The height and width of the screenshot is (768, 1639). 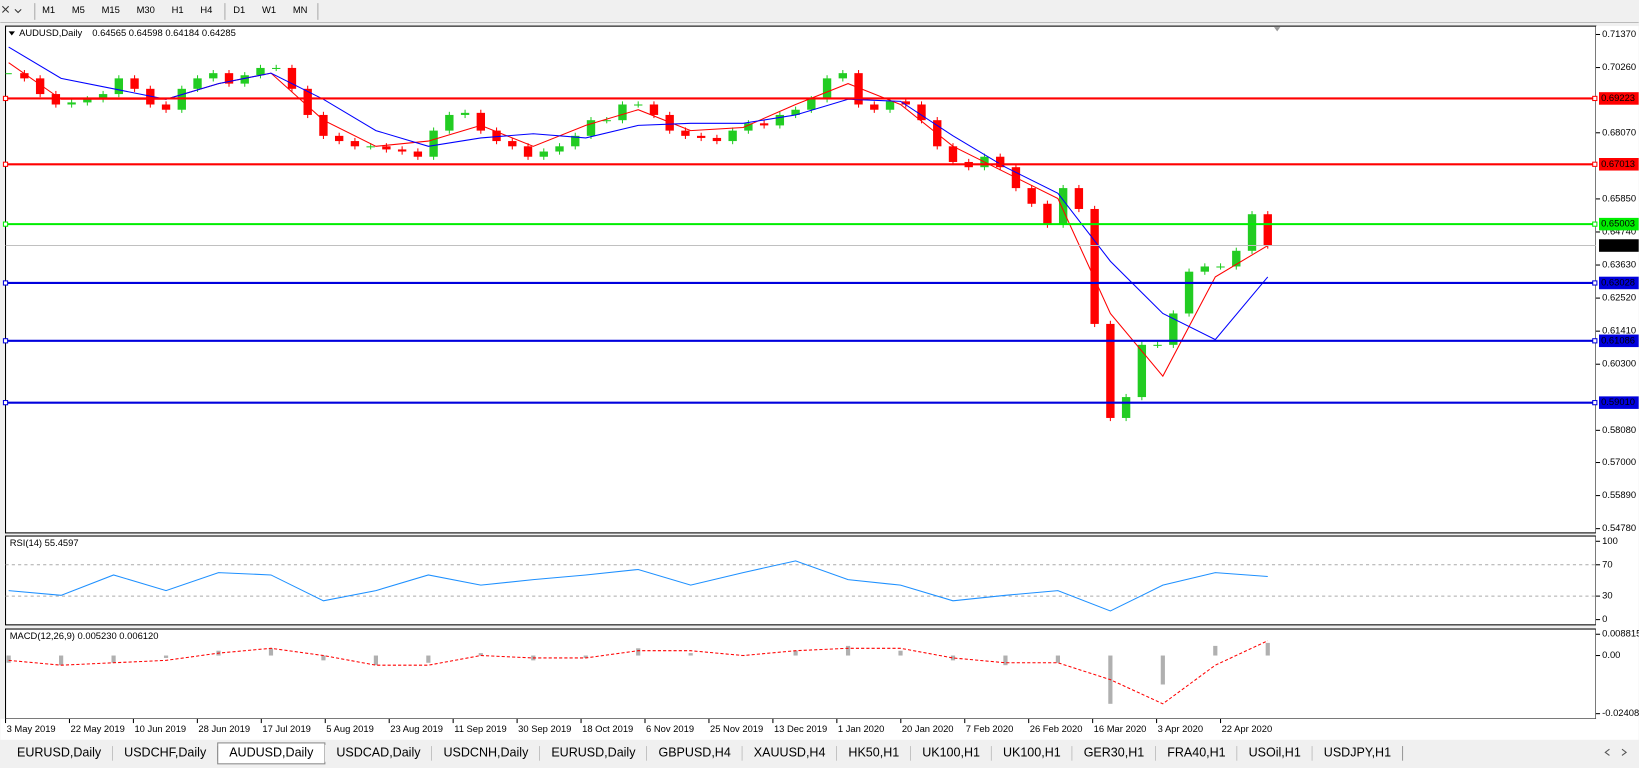 I want to click on macd-tick-label: -0.024082, so click(x=1620, y=712).